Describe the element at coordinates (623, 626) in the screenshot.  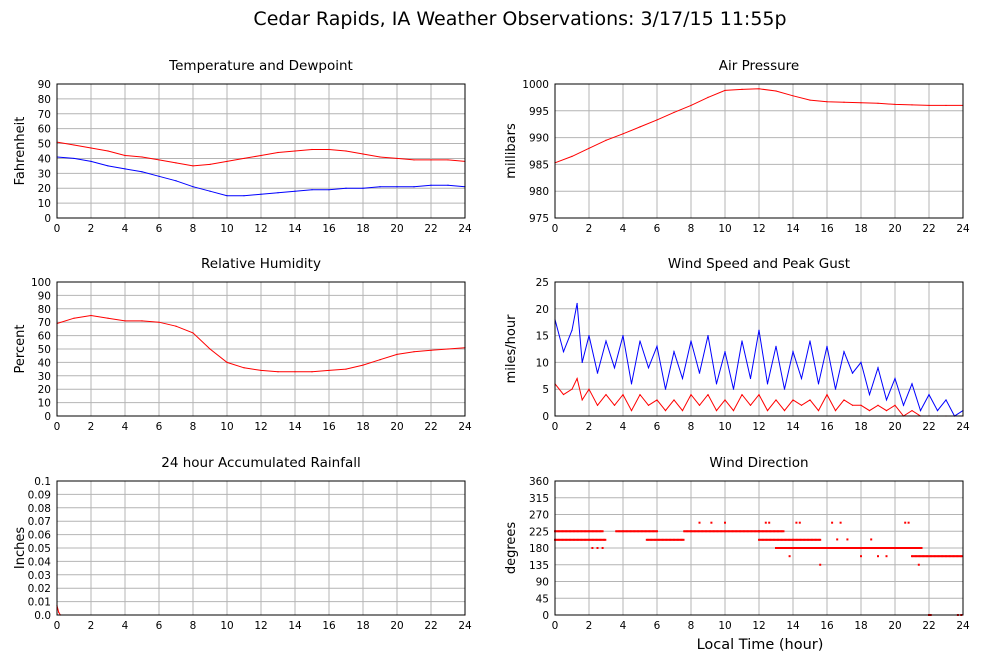
I see `direction-xtick-label: 4` at that location.